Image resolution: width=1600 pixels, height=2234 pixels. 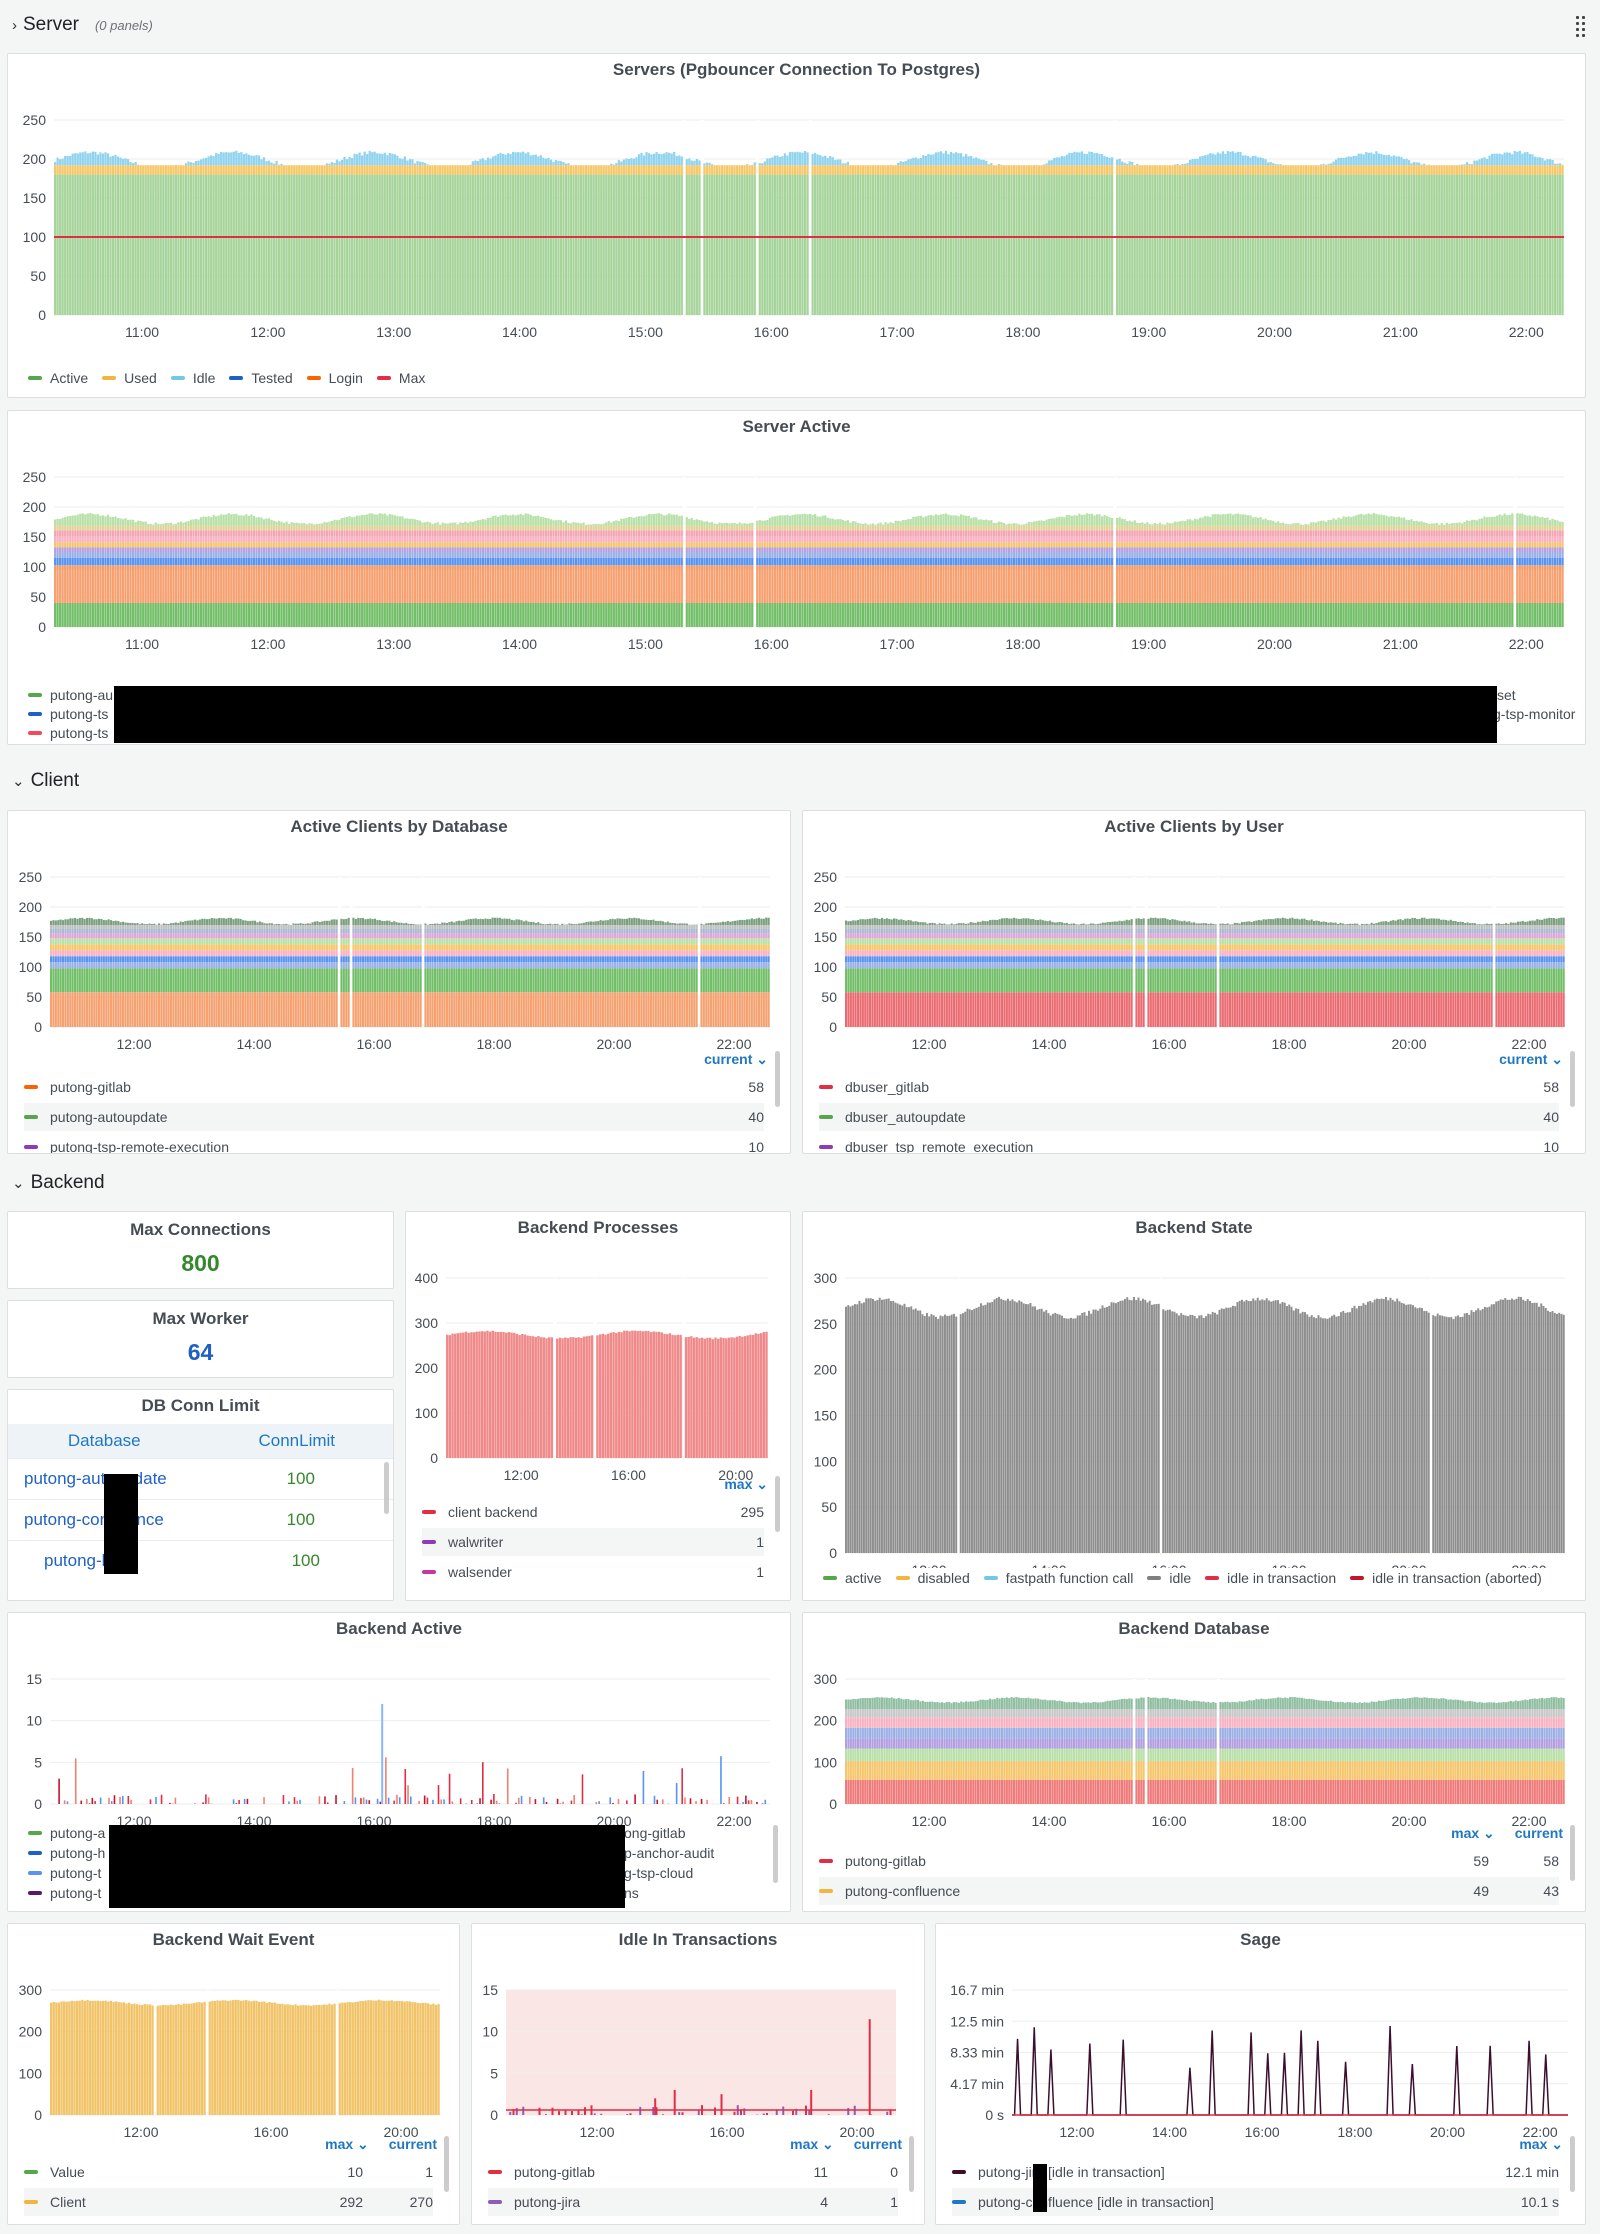 I want to click on x-tick-label: 12:00, so click(x=267, y=644).